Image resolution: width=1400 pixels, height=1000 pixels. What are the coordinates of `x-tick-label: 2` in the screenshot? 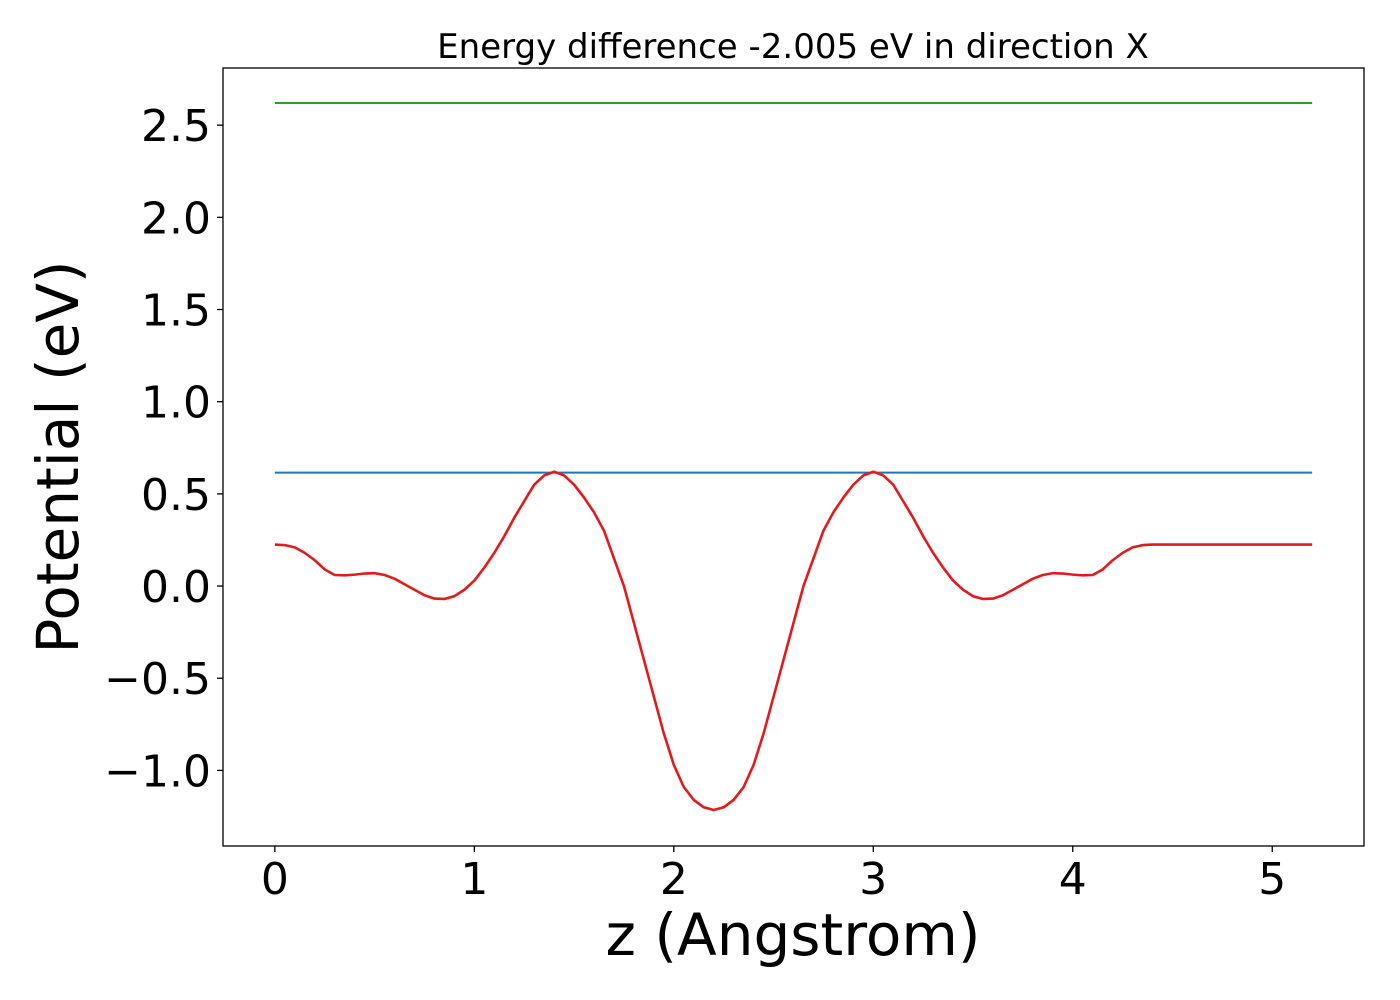 It's located at (674, 879).